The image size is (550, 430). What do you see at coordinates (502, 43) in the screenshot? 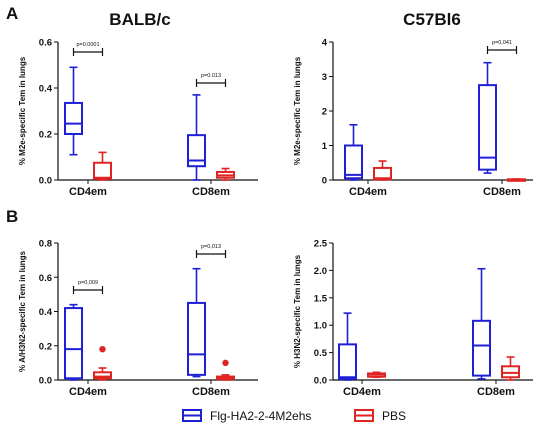
I see `p-value-label: p=0,041` at bounding box center [502, 43].